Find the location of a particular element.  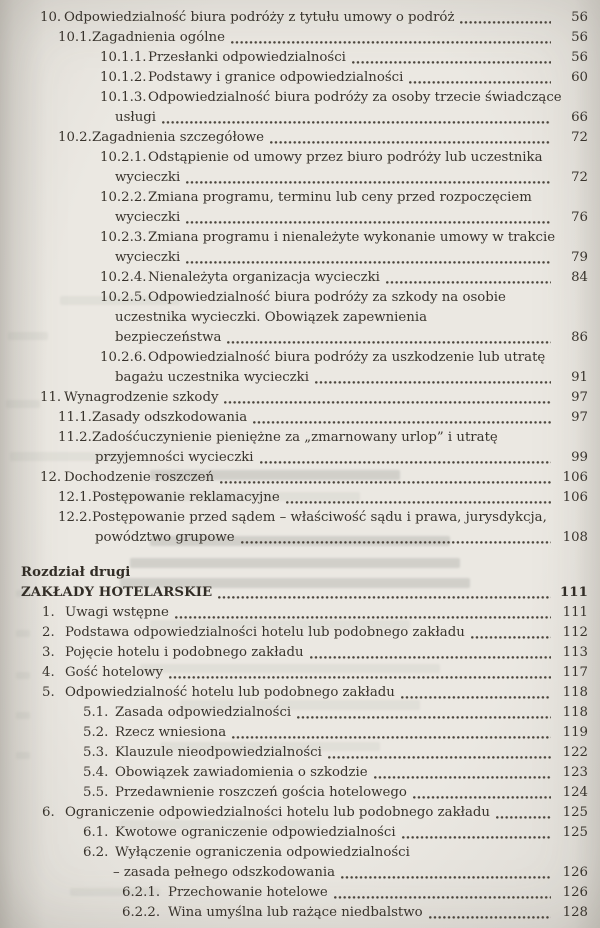

toc-row: 5.3. Klauzule nieodpowiedzialności 122 is located at coordinates (294, 753).